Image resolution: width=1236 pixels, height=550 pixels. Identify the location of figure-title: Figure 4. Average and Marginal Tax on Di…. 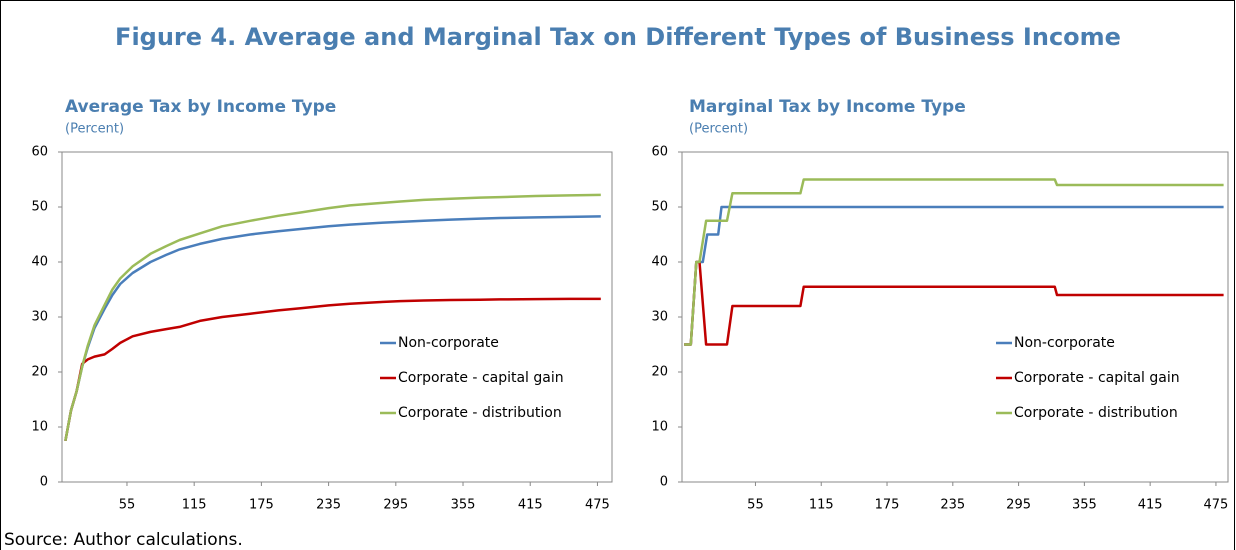
(618, 37).